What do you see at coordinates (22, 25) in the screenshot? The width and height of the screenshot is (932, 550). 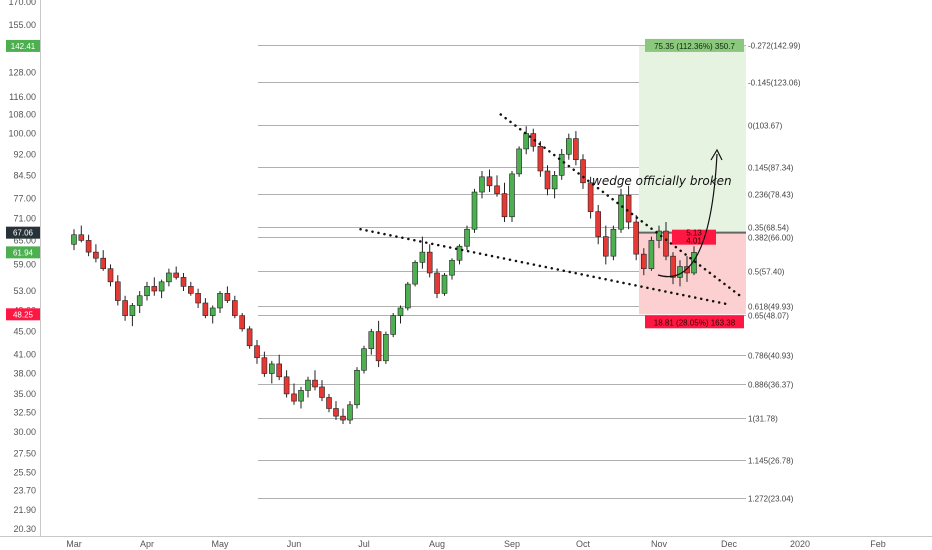 I see `y-tick-label: 155.00` at bounding box center [22, 25].